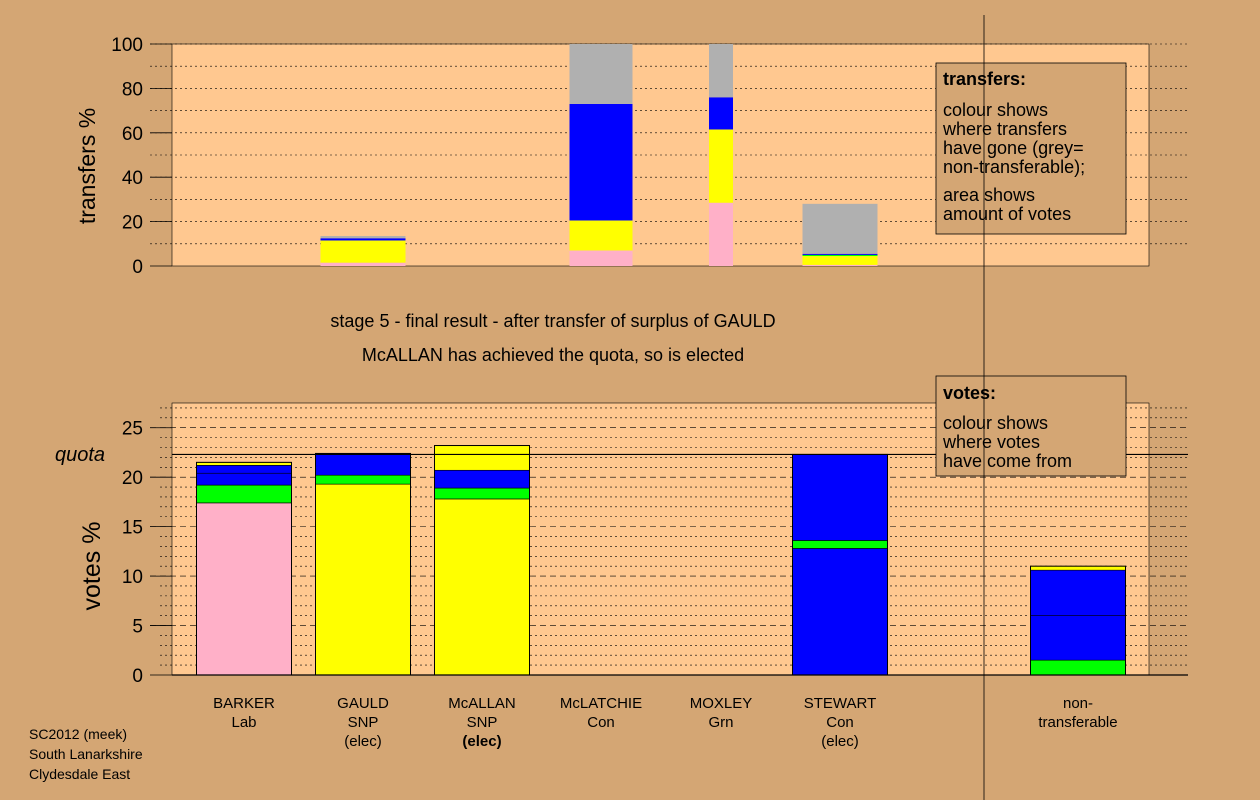 The image size is (1260, 800). What do you see at coordinates (1013, 148) in the screenshot?
I see `transfers-legend-line: have gone (grey=` at bounding box center [1013, 148].